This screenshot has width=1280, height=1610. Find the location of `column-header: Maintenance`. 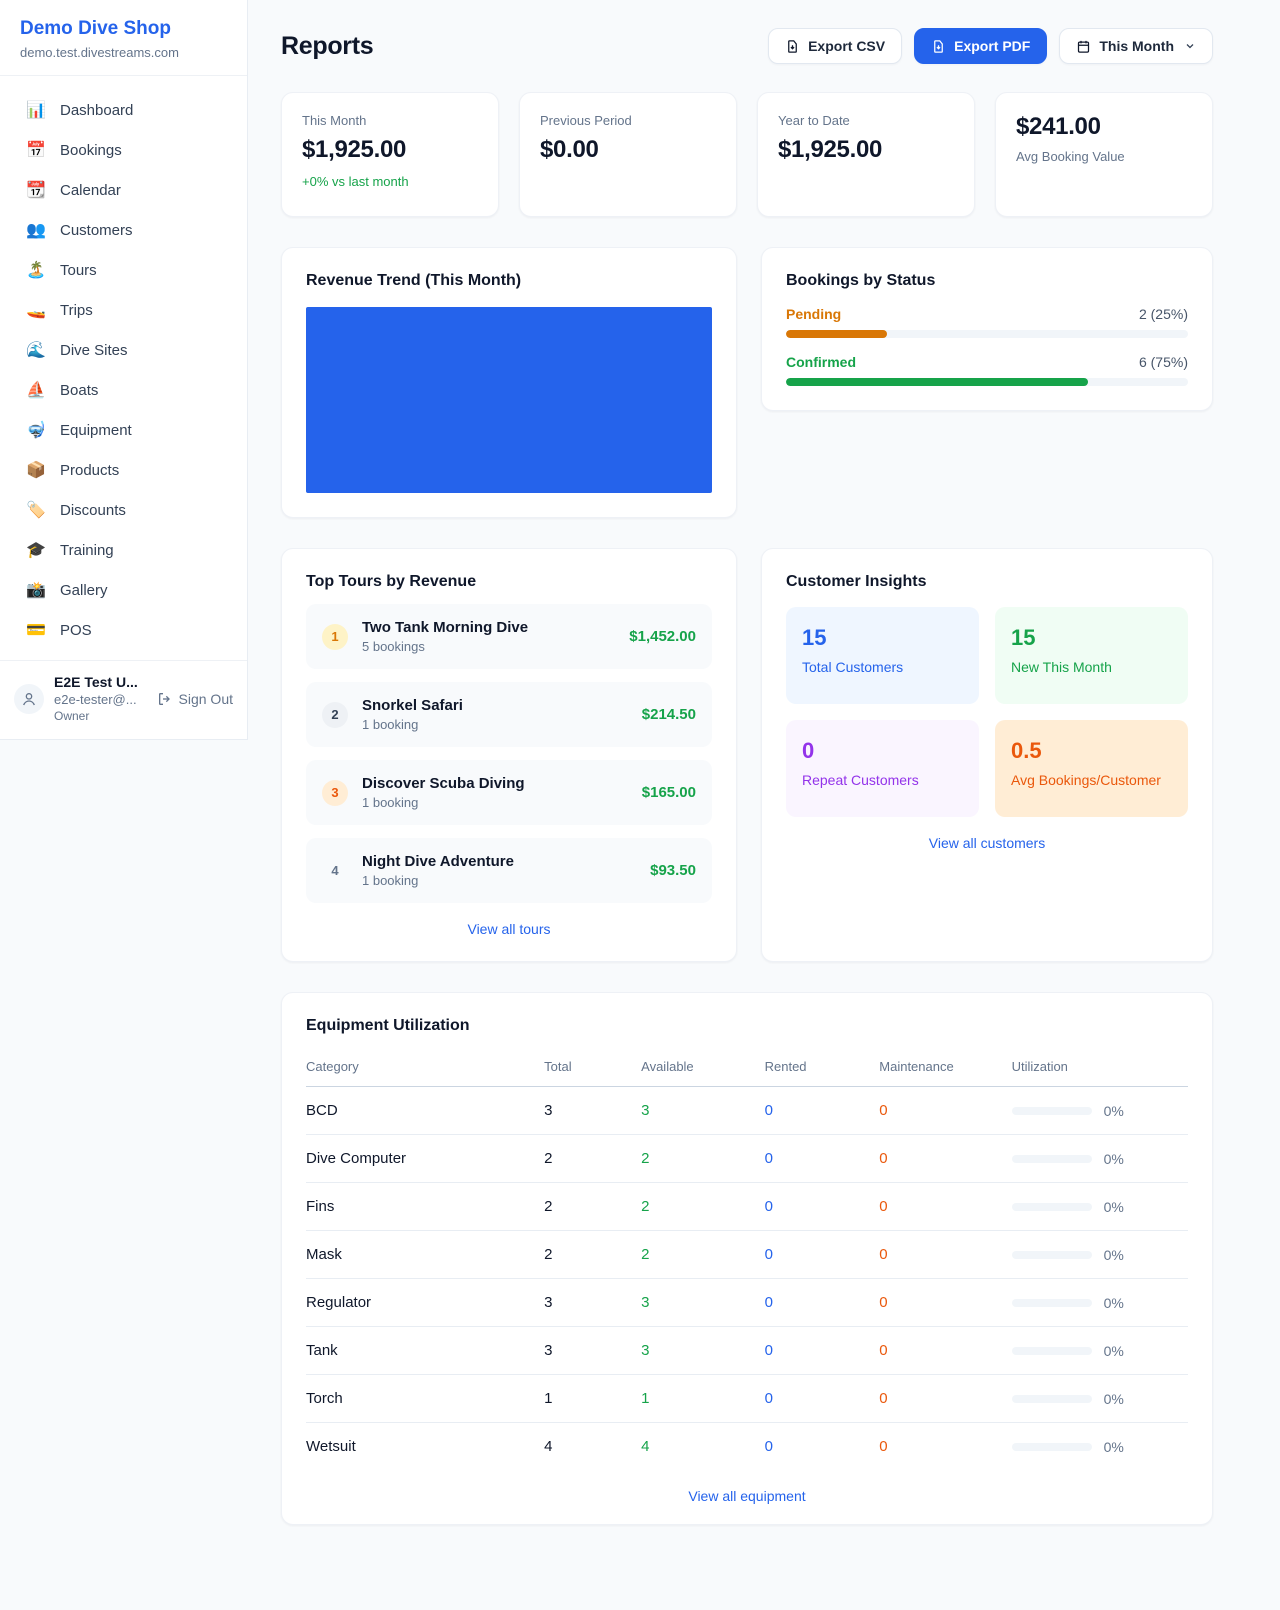

column-header: Maintenance is located at coordinates (945, 1068).